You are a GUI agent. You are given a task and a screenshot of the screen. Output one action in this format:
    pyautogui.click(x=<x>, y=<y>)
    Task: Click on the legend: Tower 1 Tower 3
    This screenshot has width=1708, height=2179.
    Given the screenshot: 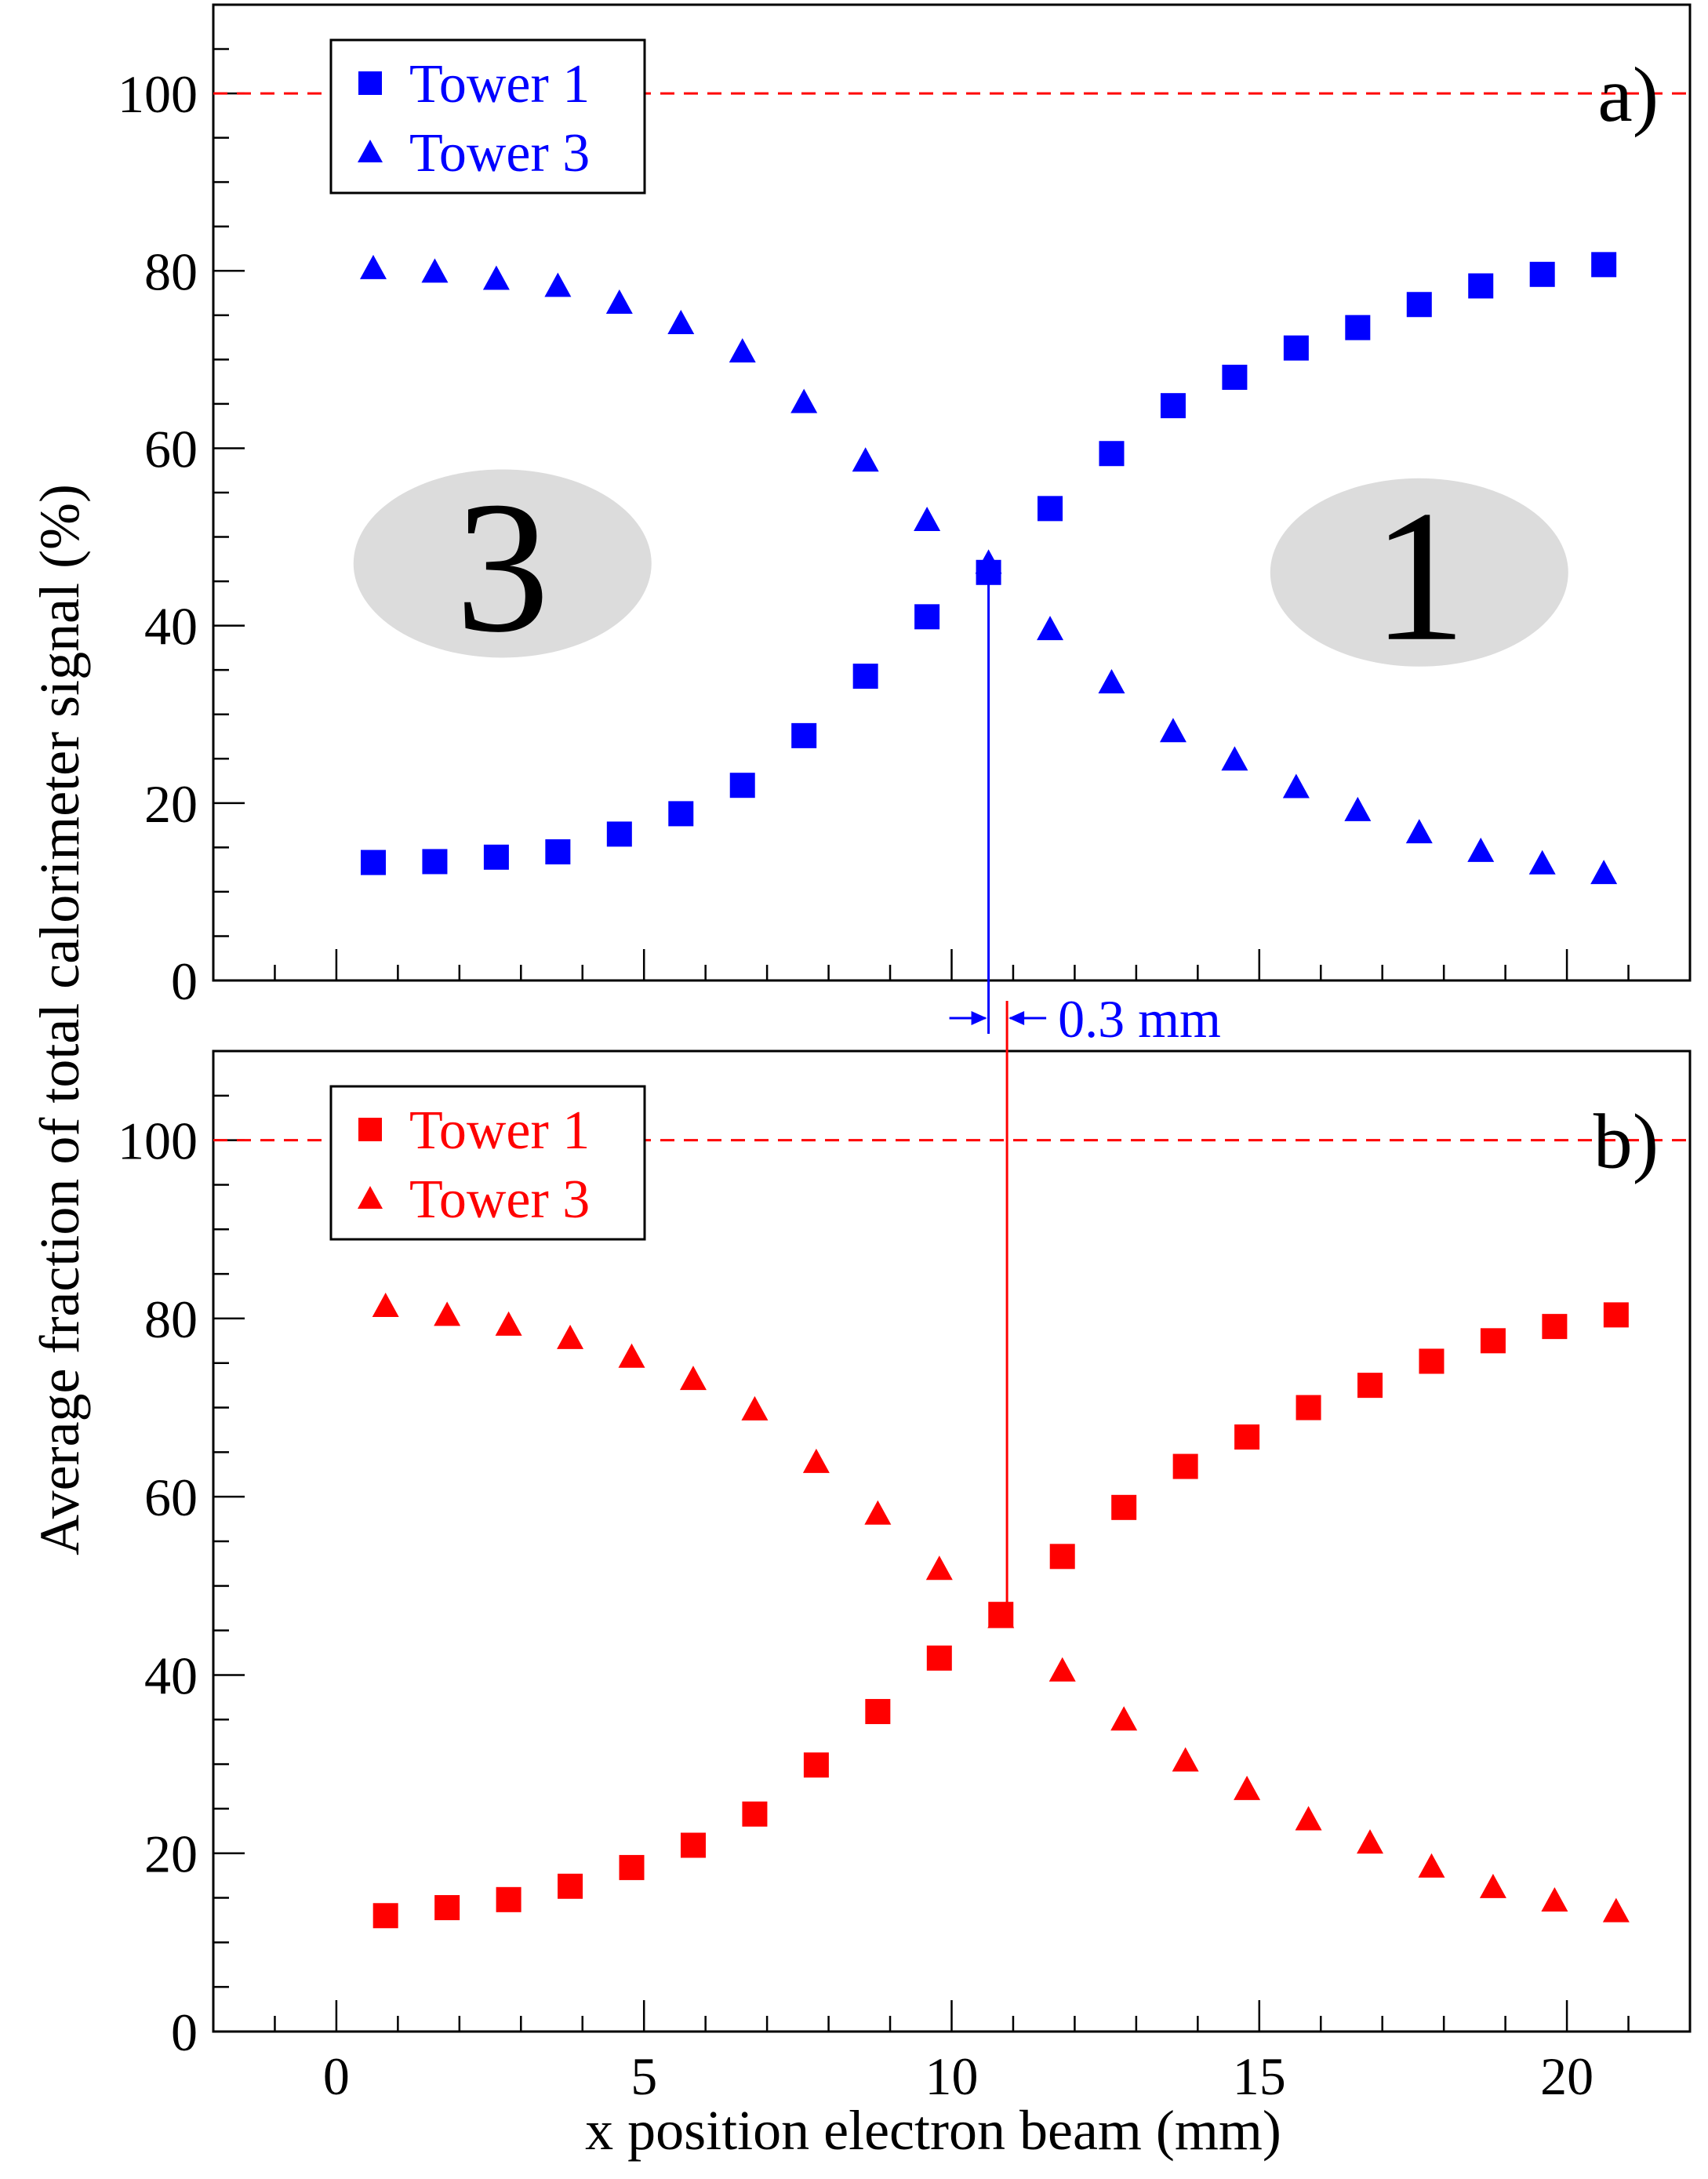 What is the action you would take?
    pyautogui.click(x=487, y=1163)
    